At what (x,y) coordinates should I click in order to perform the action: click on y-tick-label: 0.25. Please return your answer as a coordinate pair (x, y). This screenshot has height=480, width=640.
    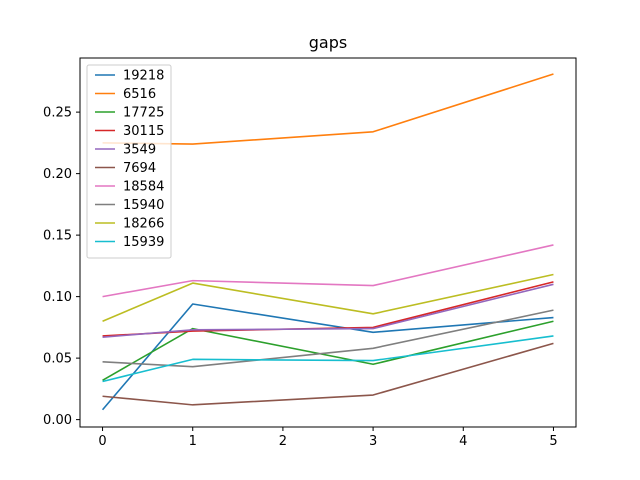
    Looking at the image, I should click on (57, 113).